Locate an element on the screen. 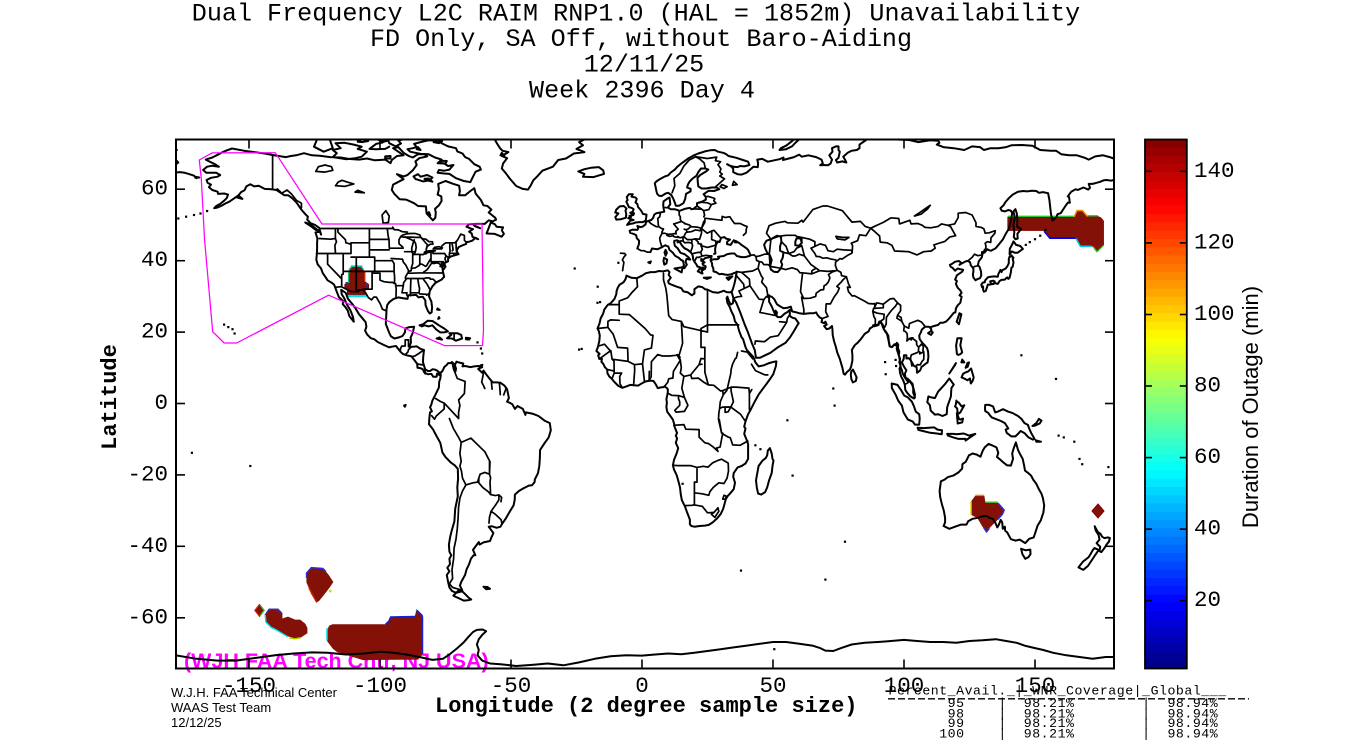  svg-text: 80 is located at coordinates (1207, 386).